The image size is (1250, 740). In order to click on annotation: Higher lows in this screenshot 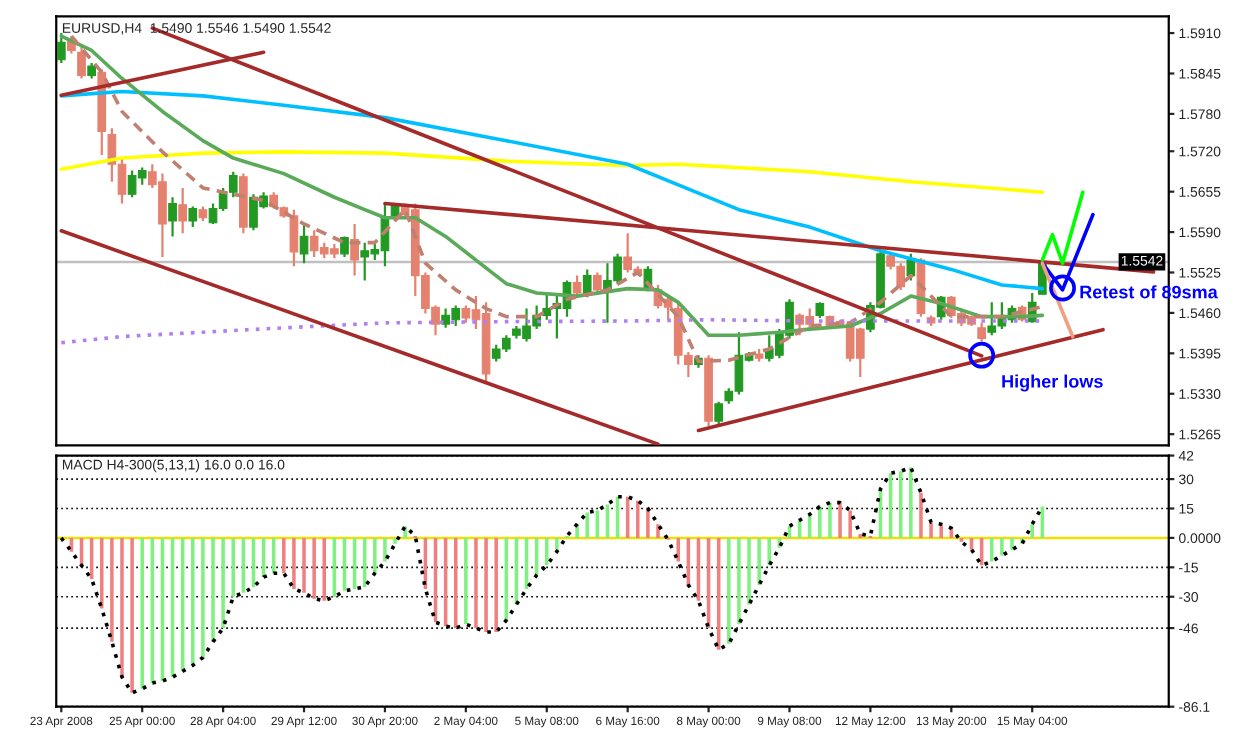, I will do `click(1052, 383)`.